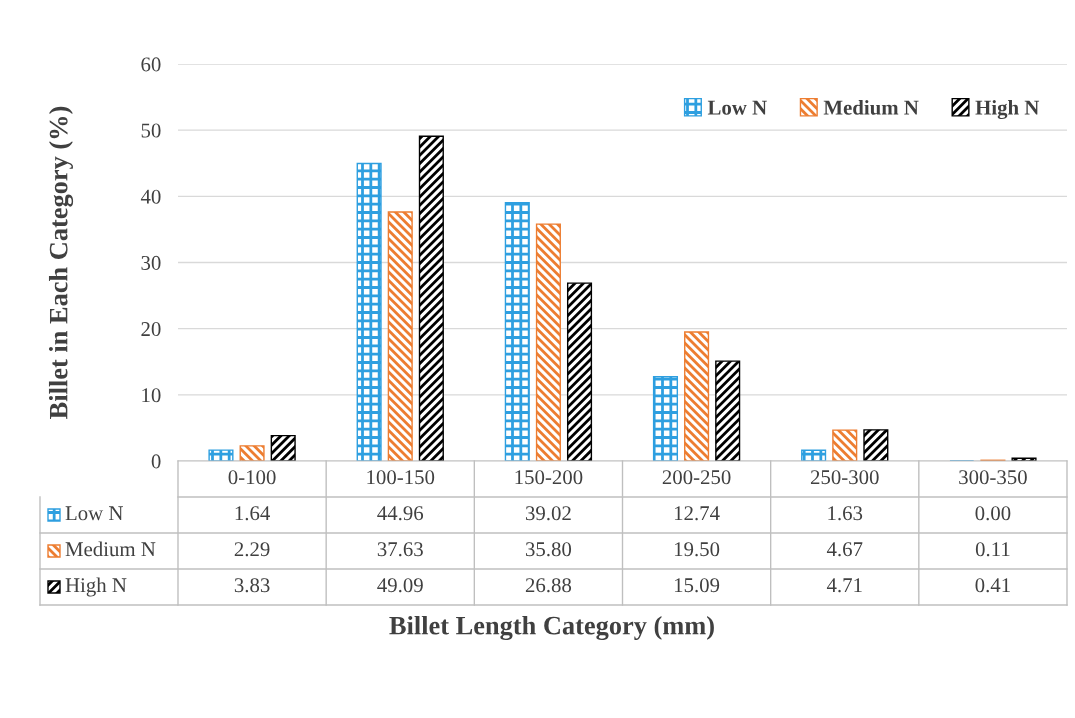  Describe the element at coordinates (252, 513) in the screenshot. I see `data-label: 1.64` at that location.